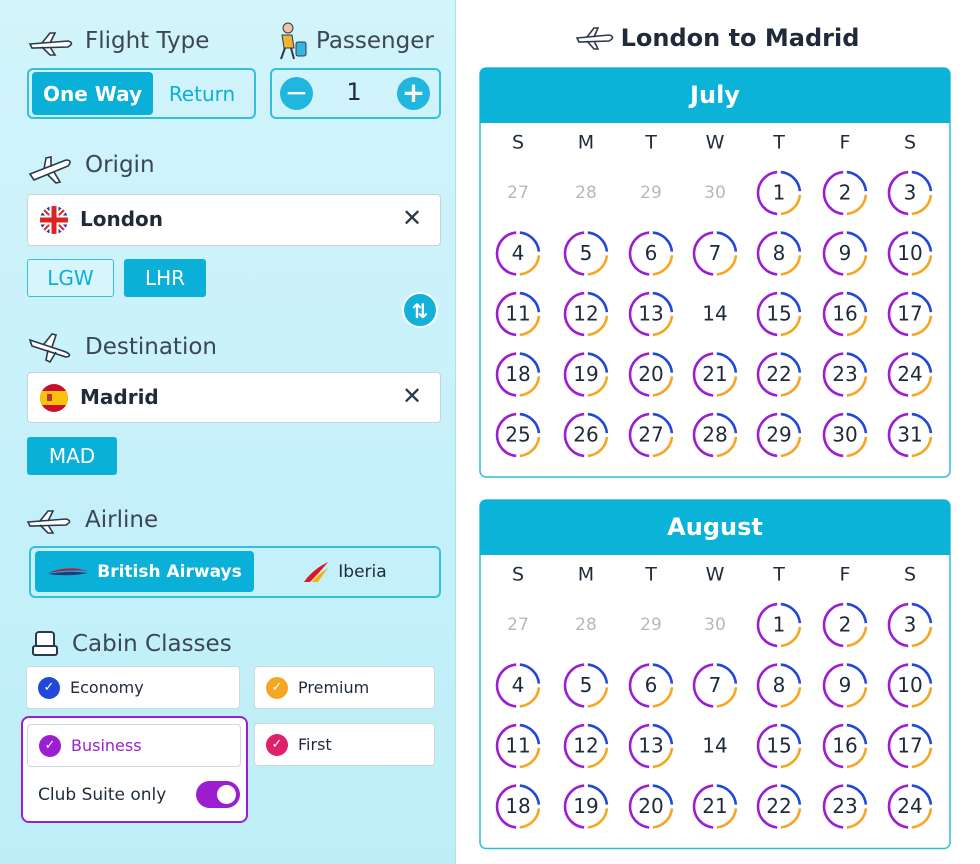 The image size is (980, 864). I want to click on day-cell: 28, so click(715, 435).